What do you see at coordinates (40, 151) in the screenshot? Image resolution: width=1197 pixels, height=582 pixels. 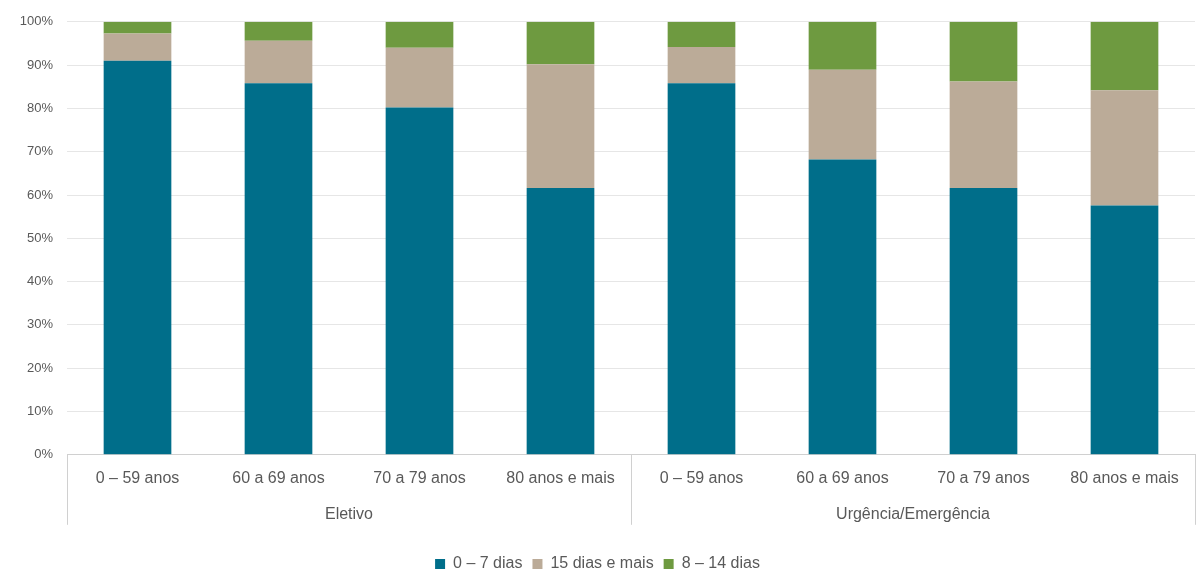 I see `y-tick-label: 70%` at bounding box center [40, 151].